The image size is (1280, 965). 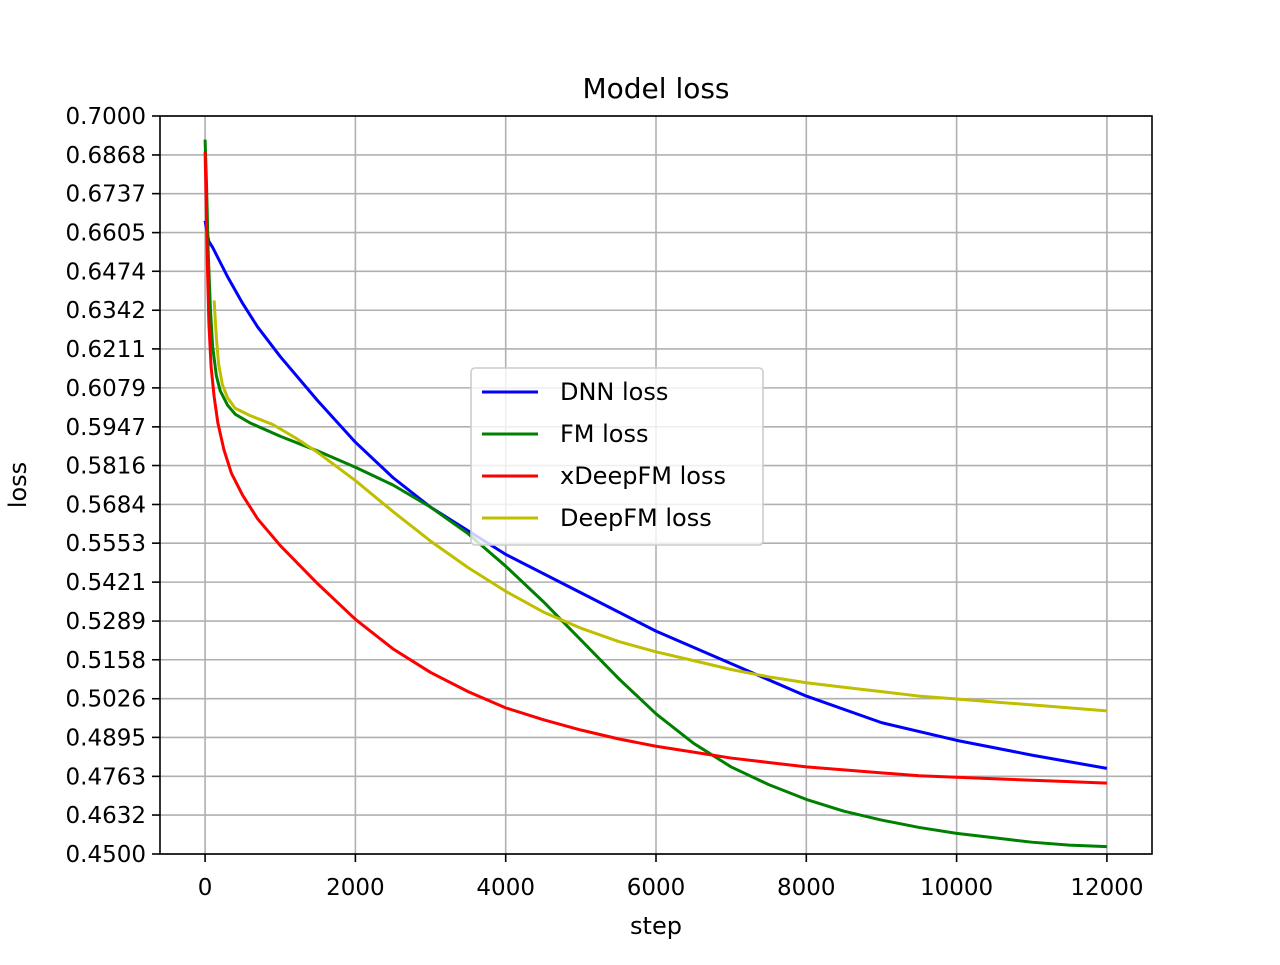 I want to click on y-tick-label: 0.4632, so click(x=106, y=816).